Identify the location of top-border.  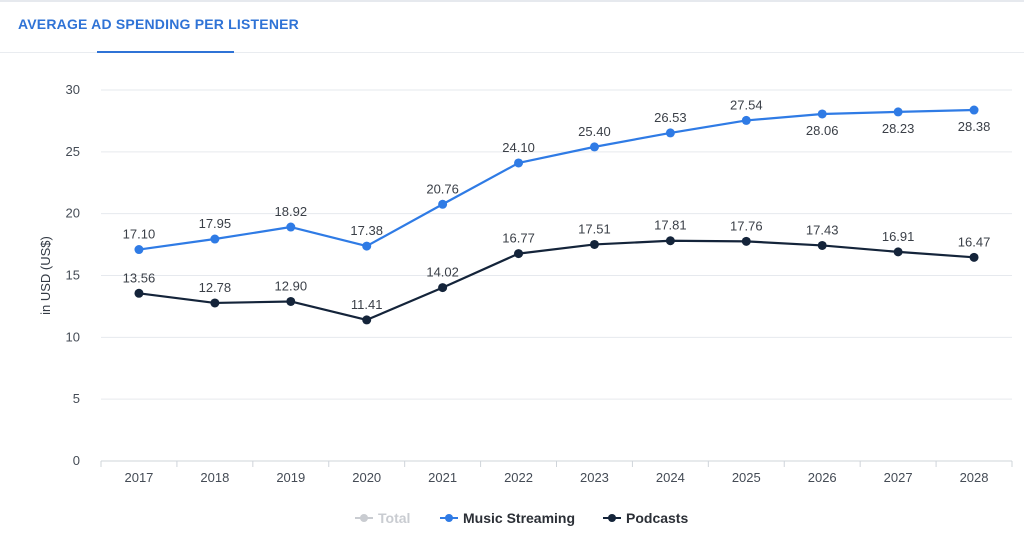
(512, 1).